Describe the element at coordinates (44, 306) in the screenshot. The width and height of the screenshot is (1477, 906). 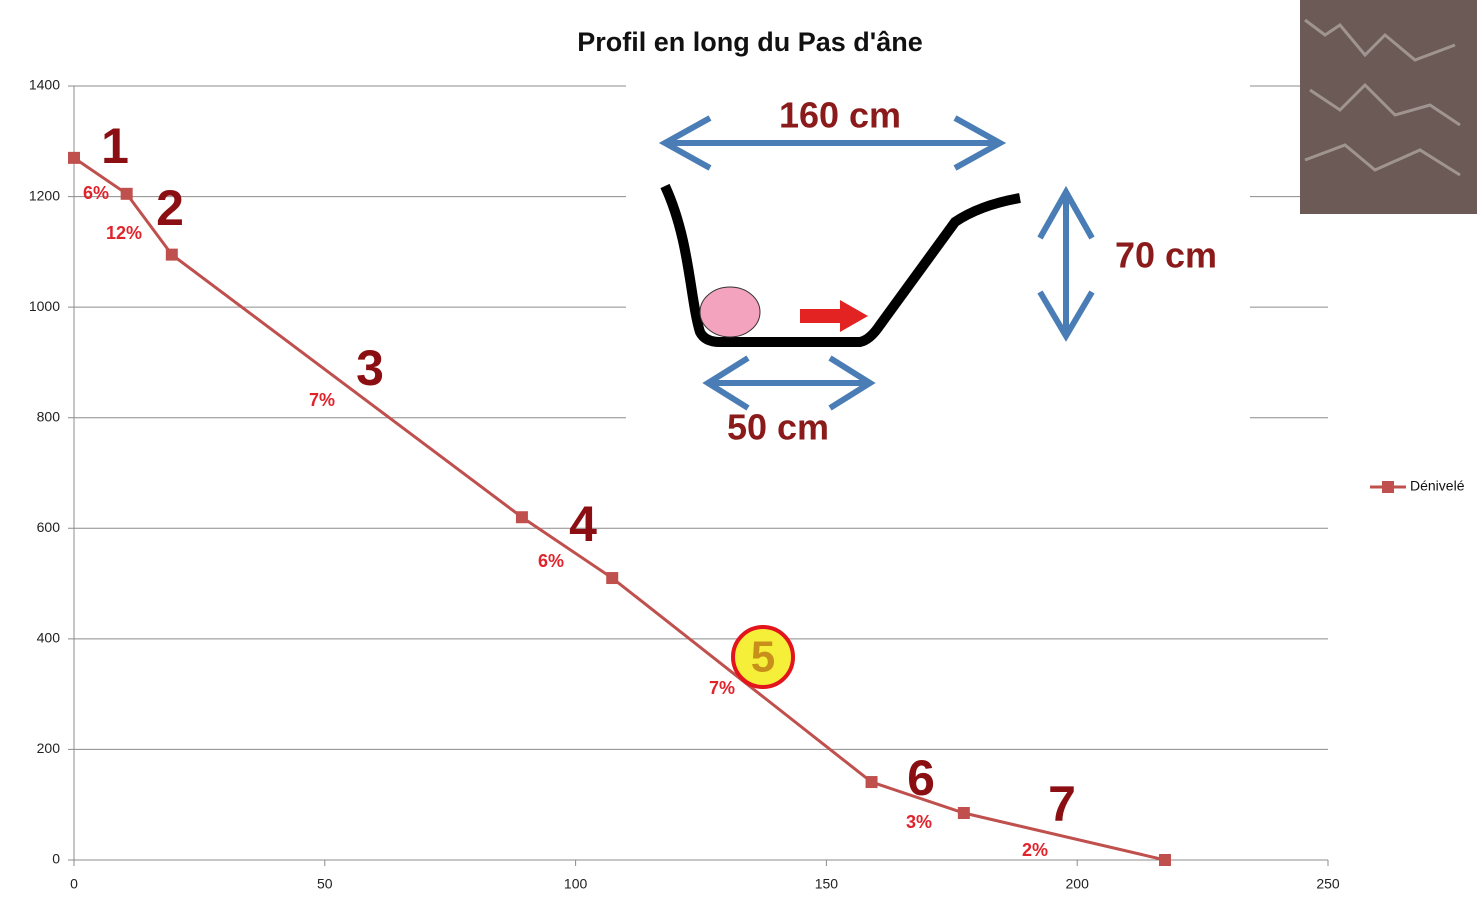
I see `y-tick-label: 1000` at that location.